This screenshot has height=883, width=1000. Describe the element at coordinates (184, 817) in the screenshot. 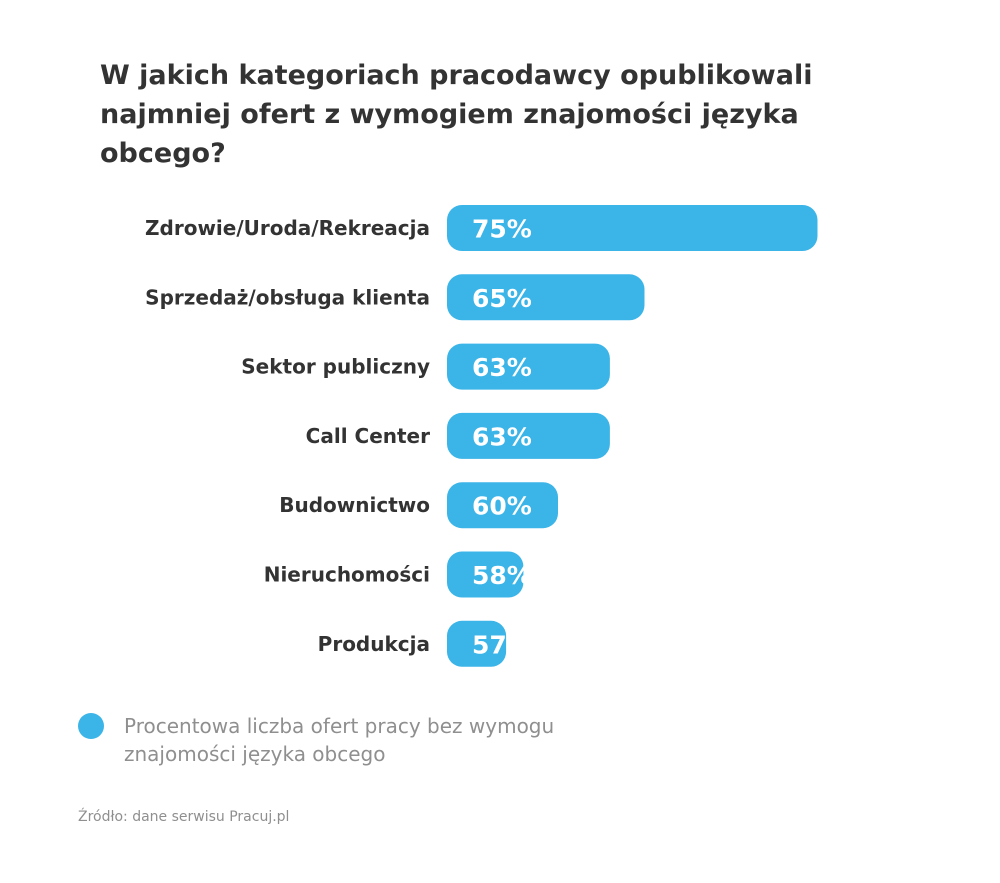

I see `source-note: Źródło: dane serwisu Pracuj.pl` at that location.